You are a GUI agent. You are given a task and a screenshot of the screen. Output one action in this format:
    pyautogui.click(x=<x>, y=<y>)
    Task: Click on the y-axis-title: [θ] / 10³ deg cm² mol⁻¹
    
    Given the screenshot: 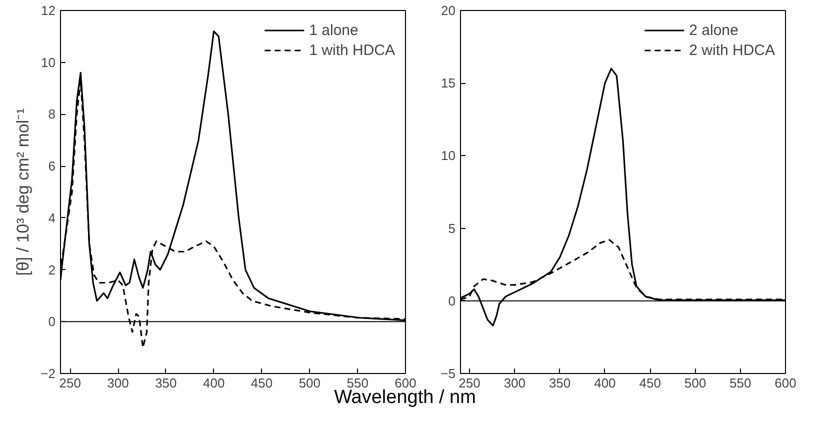 What is the action you would take?
    pyautogui.click(x=23, y=192)
    